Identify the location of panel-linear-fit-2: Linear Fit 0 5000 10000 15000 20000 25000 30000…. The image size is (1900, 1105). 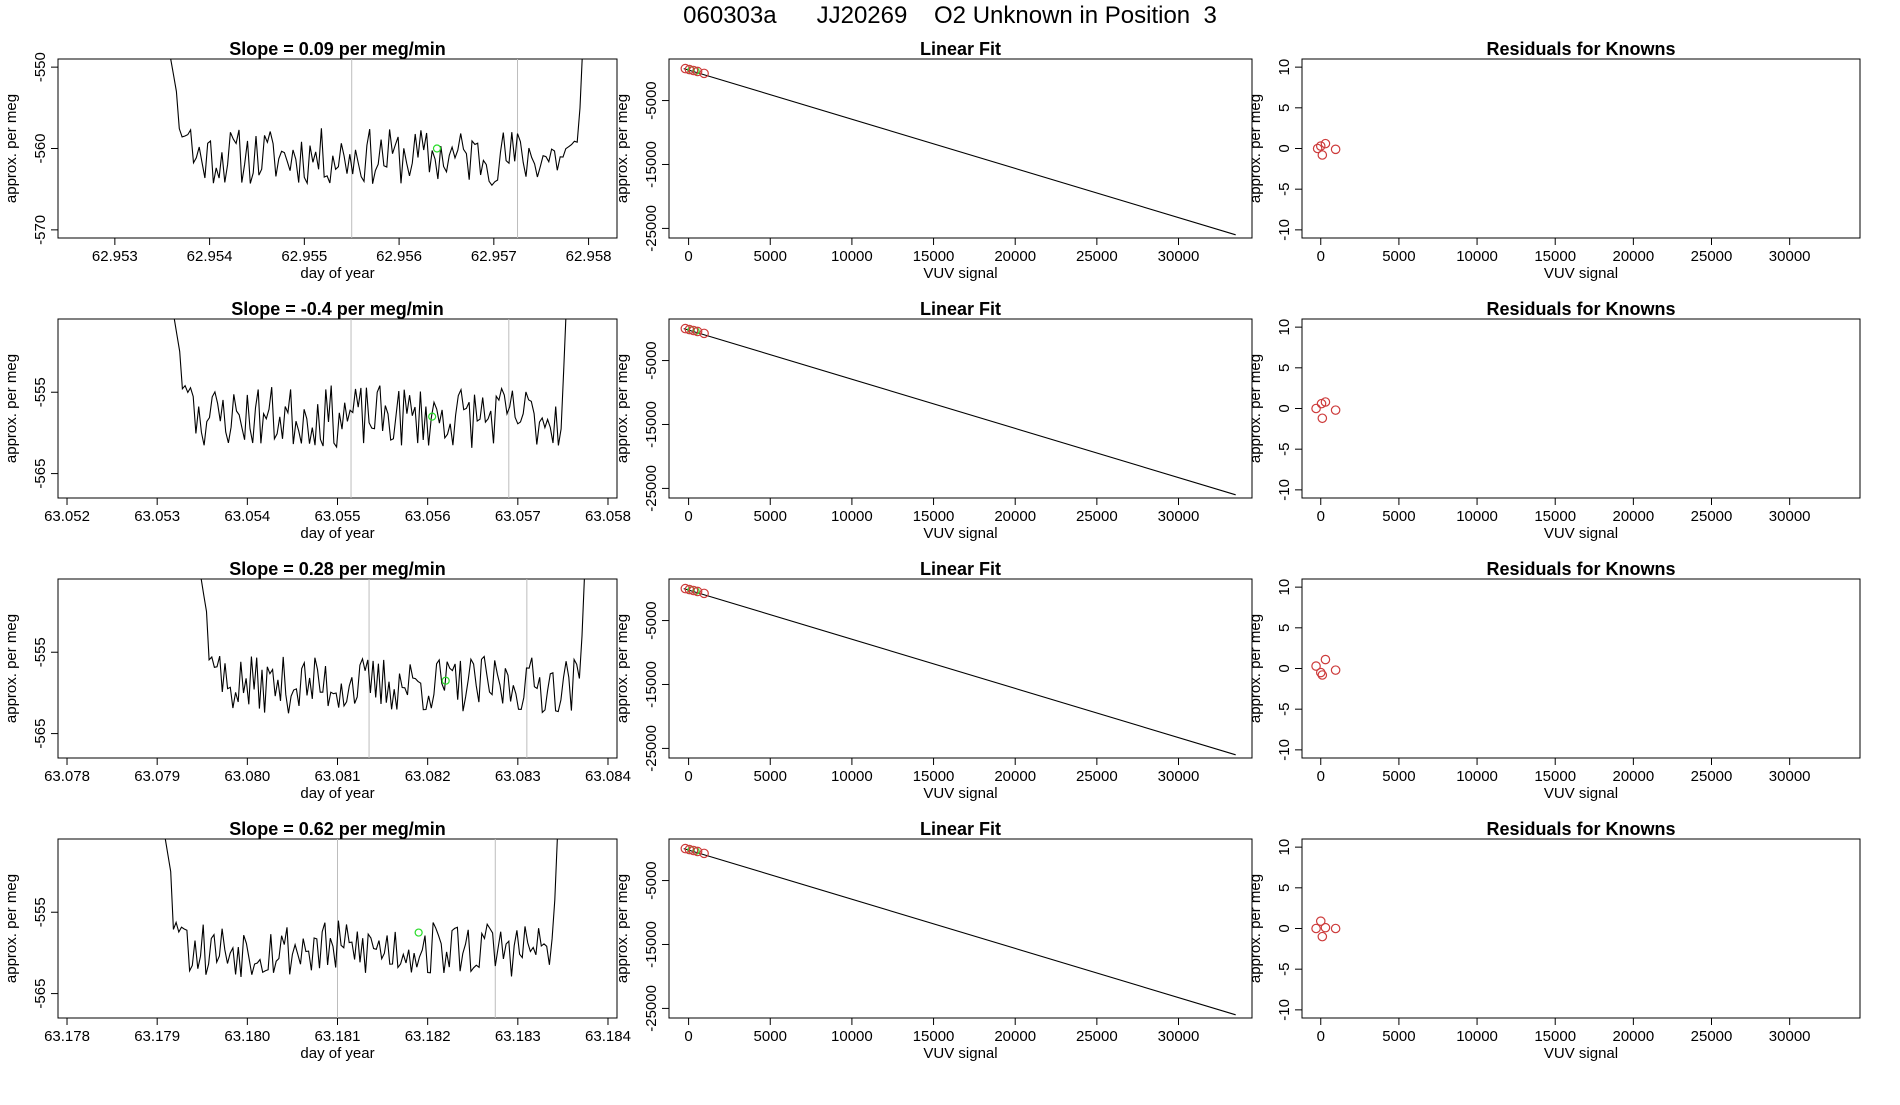
(933, 420).